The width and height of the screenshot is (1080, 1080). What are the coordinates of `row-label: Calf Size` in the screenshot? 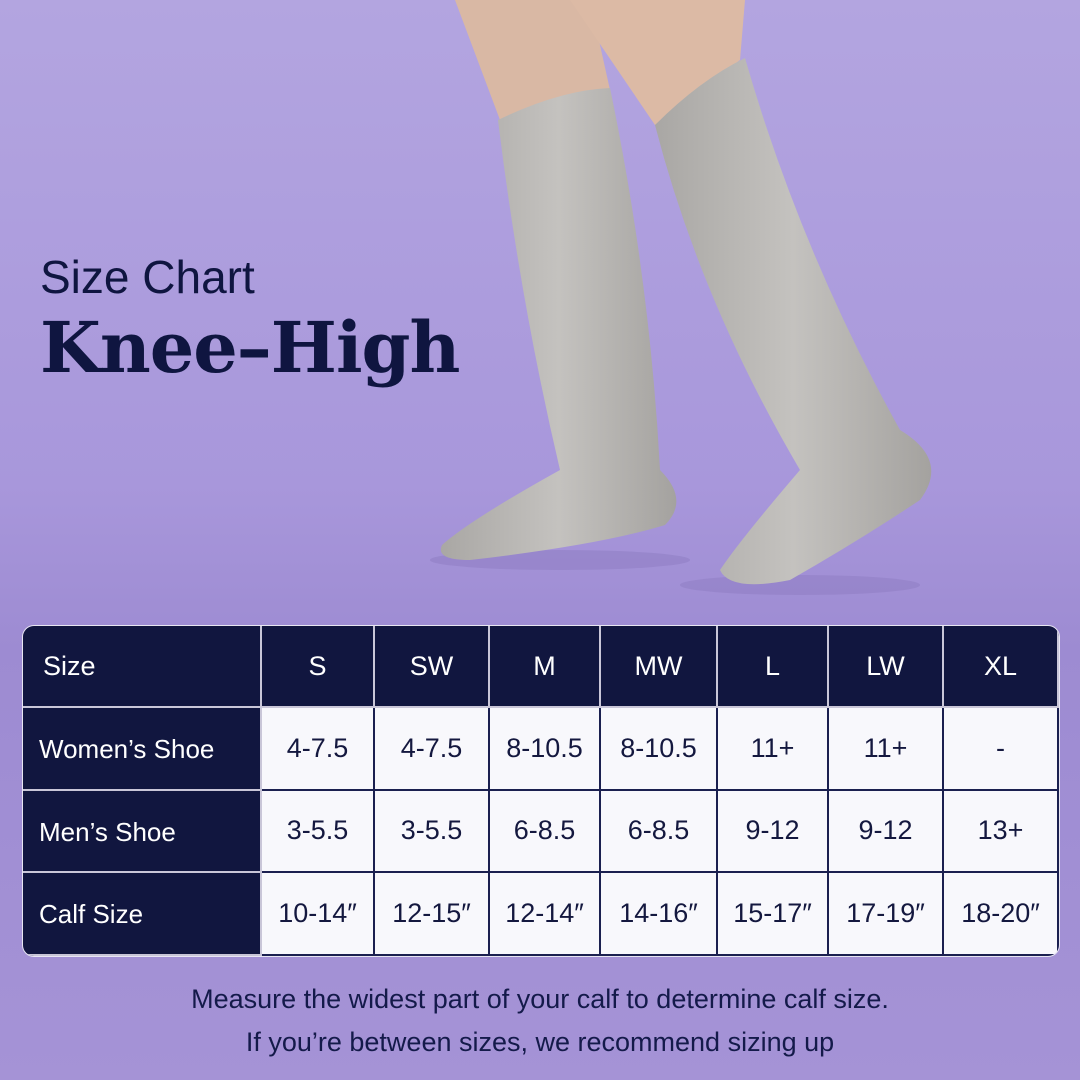 It's located at (142, 914).